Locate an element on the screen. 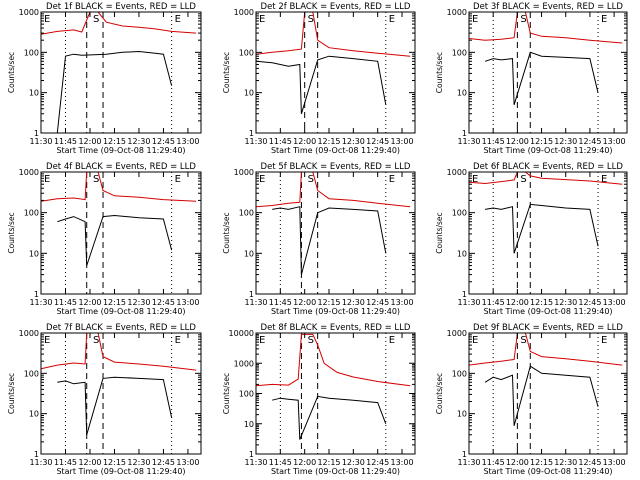 This screenshot has height=480, width=640. panel-title: Det 7f BLACK = Events, RED = LLD is located at coordinates (121, 328).